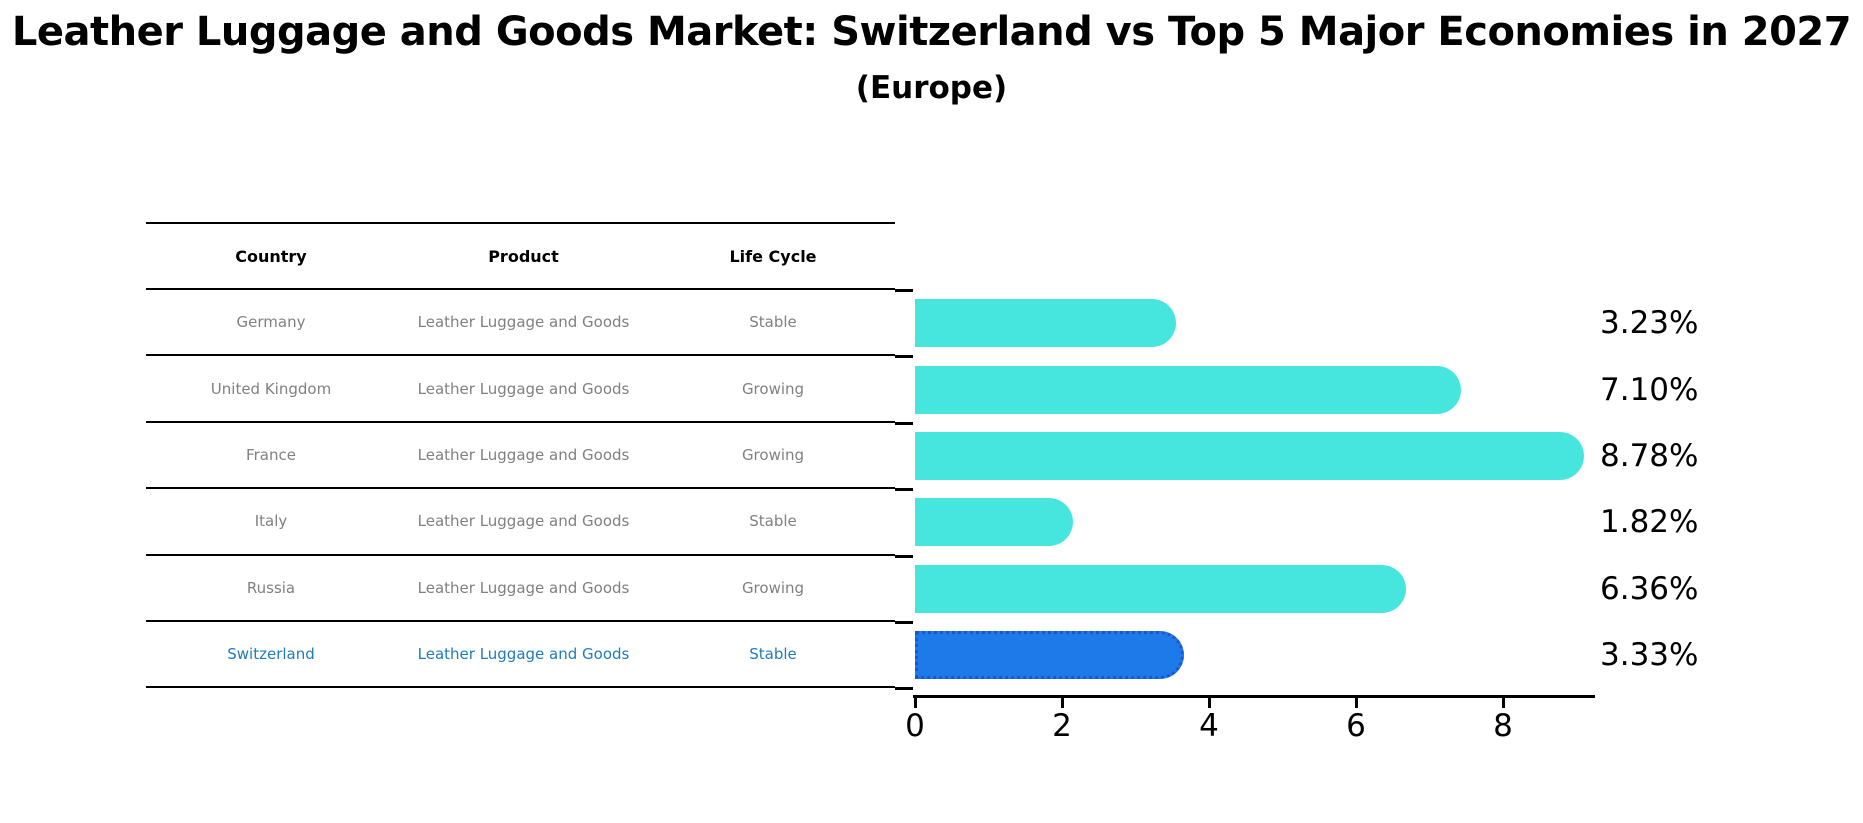 This screenshot has height=823, width=1863. What do you see at coordinates (271, 454) in the screenshot?
I see `cell-country: France` at bounding box center [271, 454].